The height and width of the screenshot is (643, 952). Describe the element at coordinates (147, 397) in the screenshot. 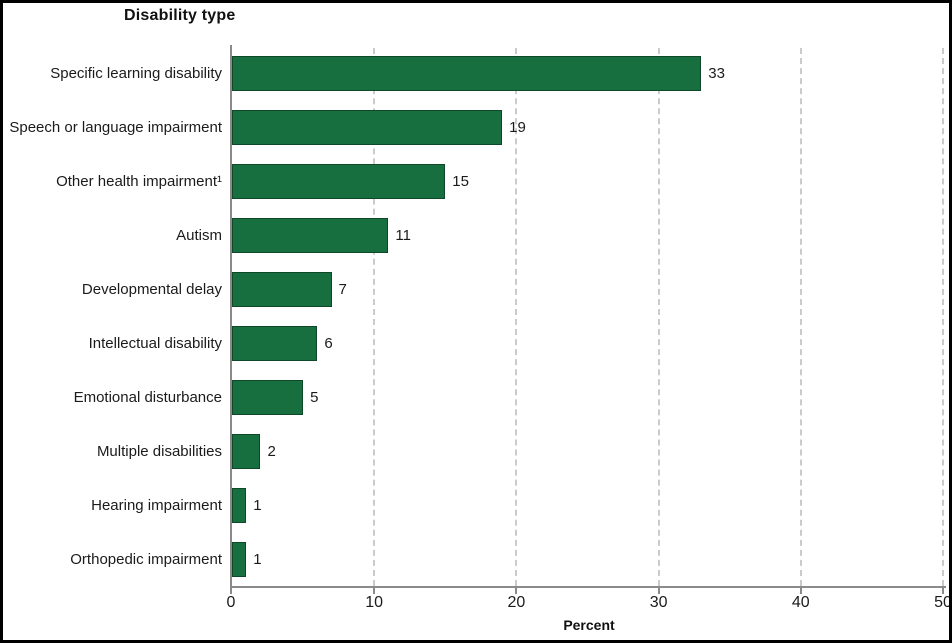

I see `category-label: Emotional disturbance` at that location.